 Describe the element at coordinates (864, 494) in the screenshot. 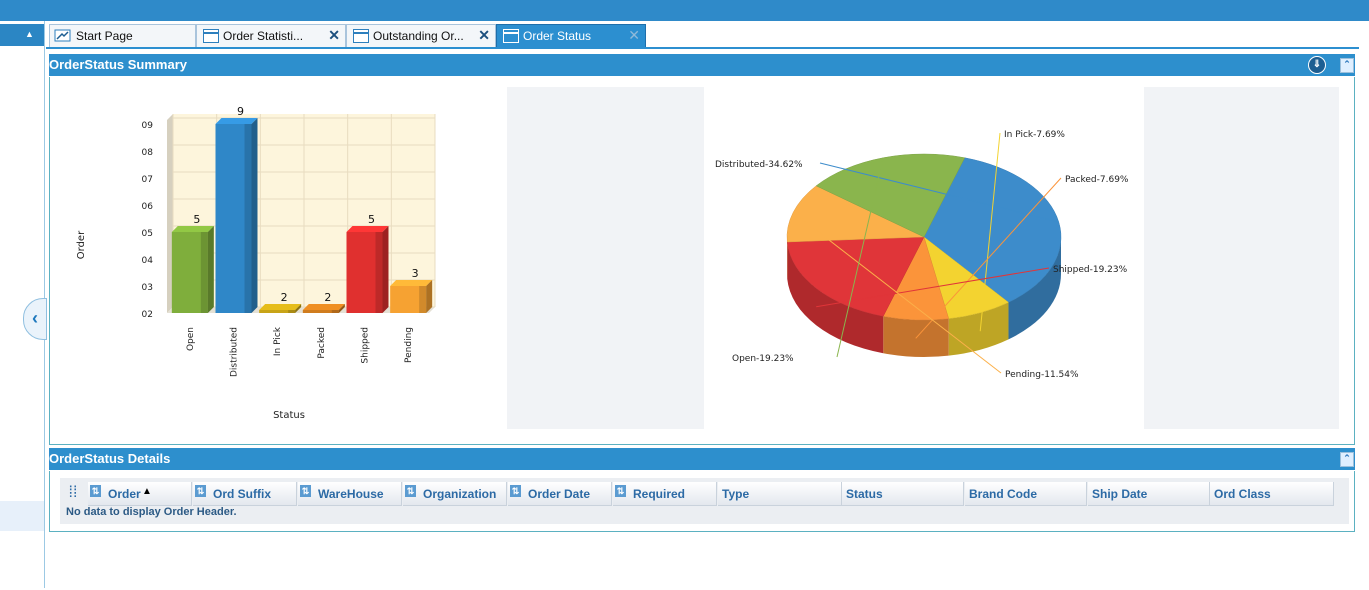

I see `column-label: Status` at that location.